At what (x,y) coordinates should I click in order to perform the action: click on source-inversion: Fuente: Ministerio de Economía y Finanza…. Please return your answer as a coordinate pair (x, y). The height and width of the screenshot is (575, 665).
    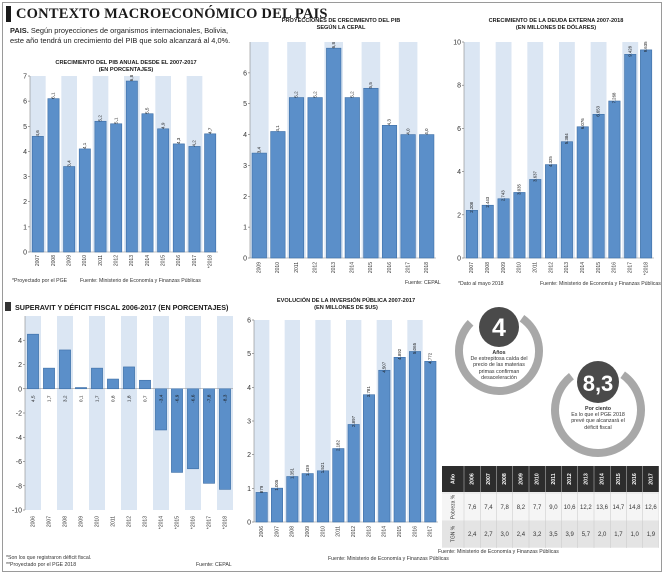
    Looking at the image, I should click on (388, 559).